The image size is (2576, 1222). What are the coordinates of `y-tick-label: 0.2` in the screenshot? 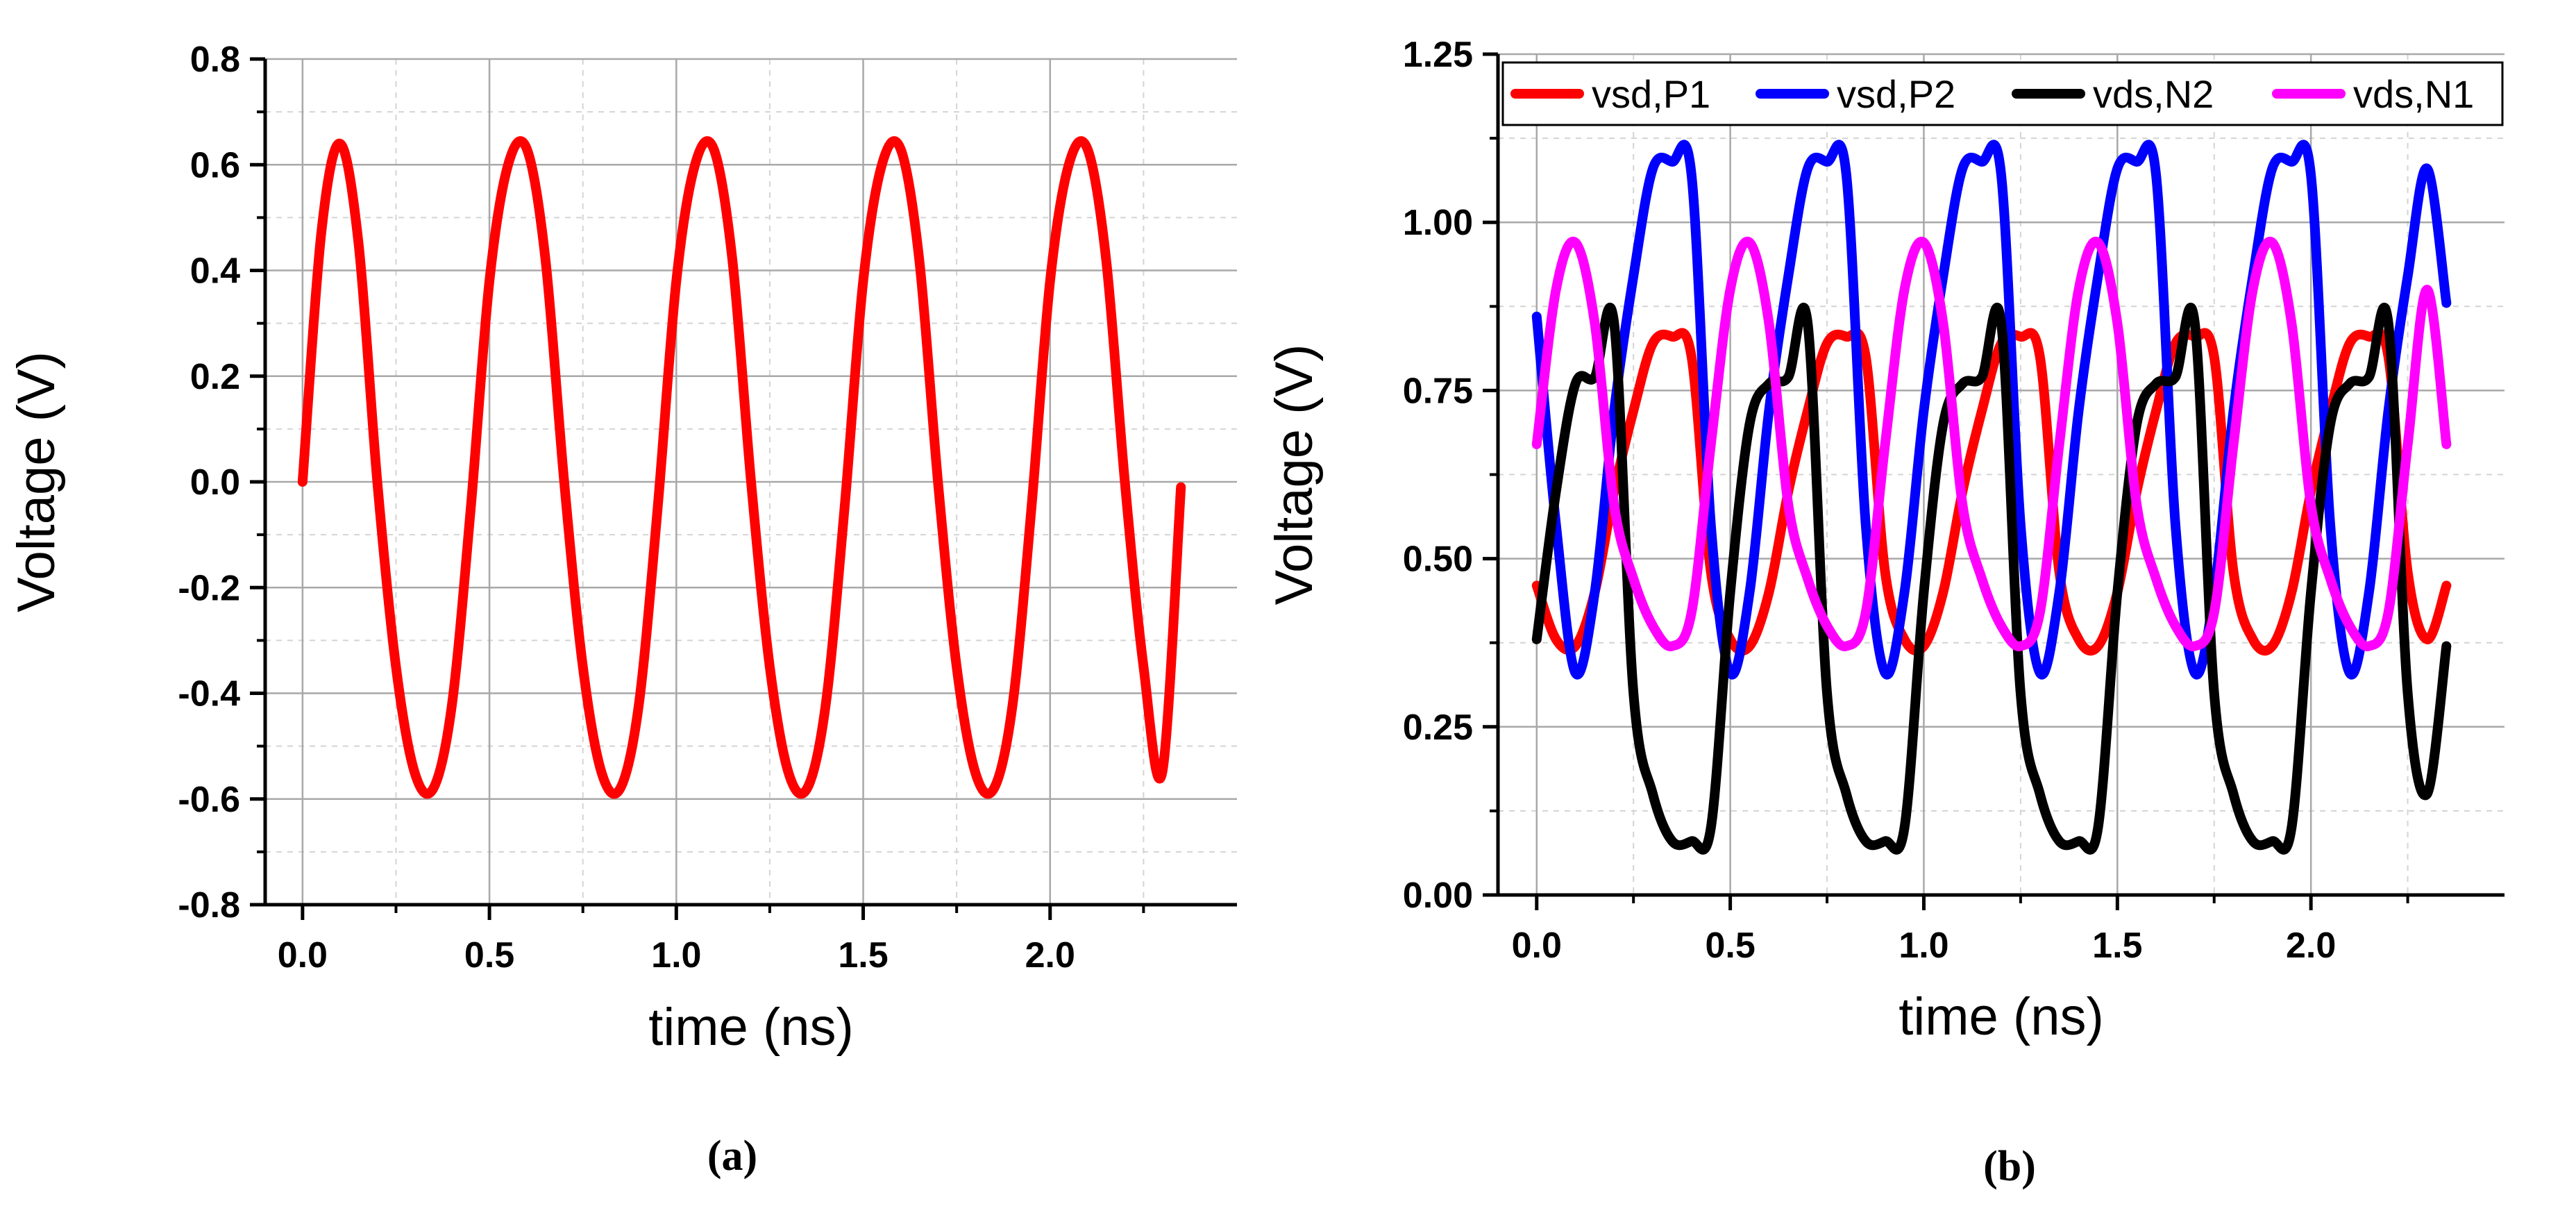 It's located at (215, 377).